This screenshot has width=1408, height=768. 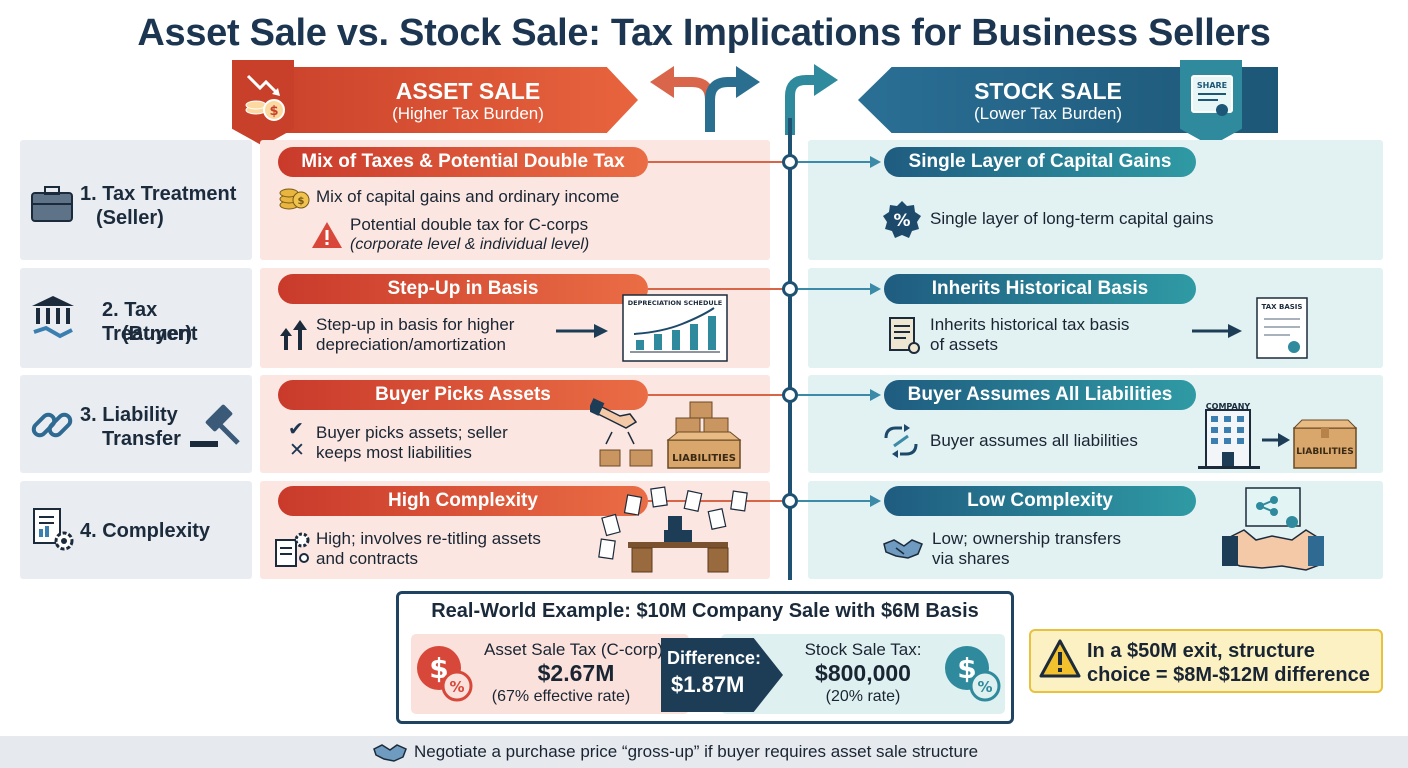 I want to click on warning-line2: choice = $8M-$12M difference, so click(x=1228, y=675).